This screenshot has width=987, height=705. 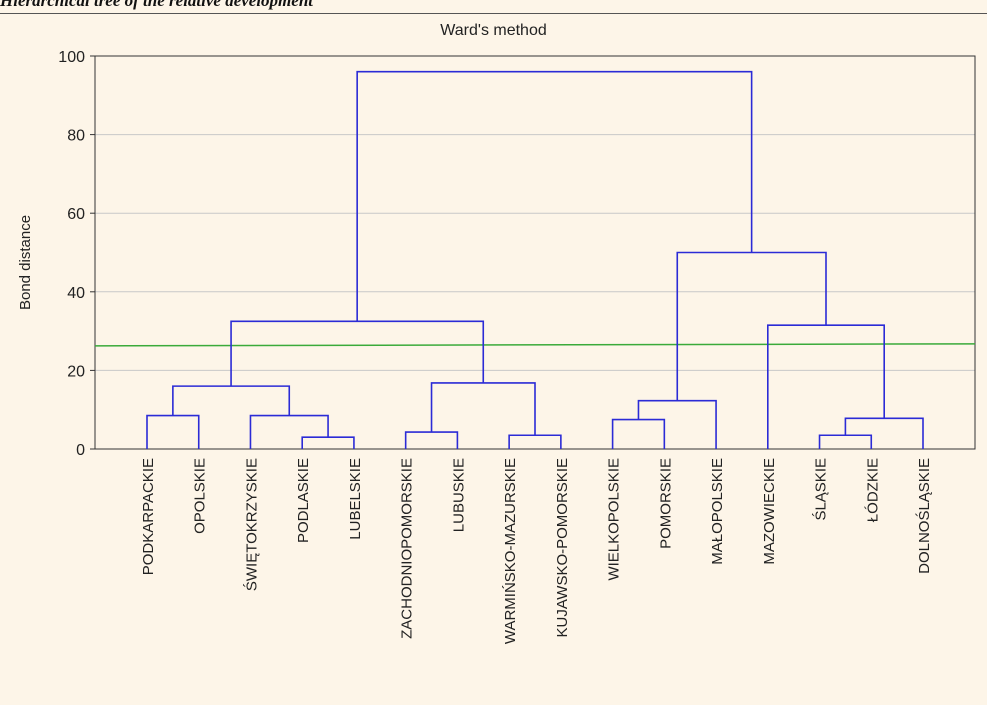 What do you see at coordinates (76, 254) in the screenshot?
I see `y-axis-ticks: 0 20 40 60 80 100` at bounding box center [76, 254].